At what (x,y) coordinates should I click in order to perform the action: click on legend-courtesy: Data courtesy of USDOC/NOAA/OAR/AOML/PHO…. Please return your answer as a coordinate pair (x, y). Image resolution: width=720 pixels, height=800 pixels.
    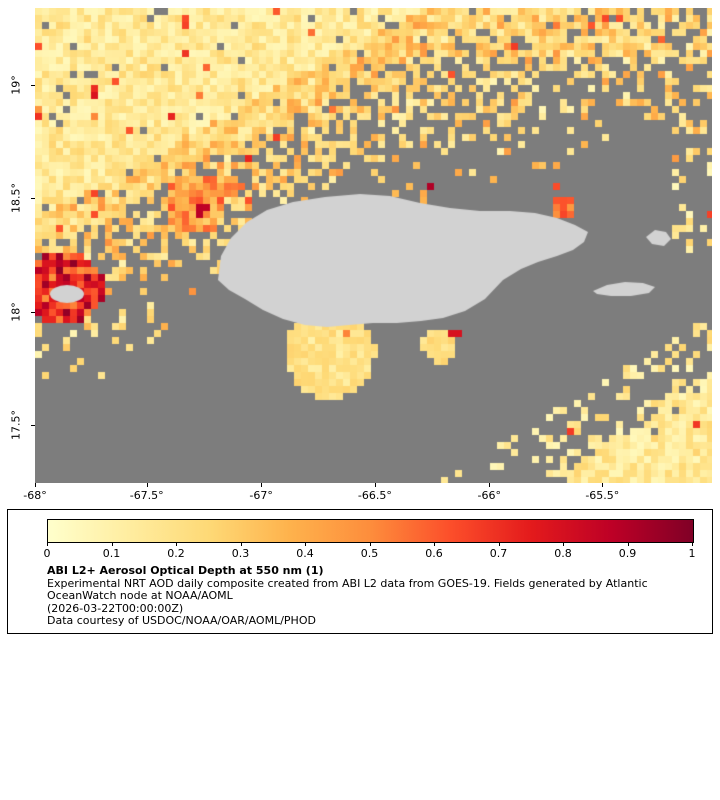
    Looking at the image, I should click on (181, 620).